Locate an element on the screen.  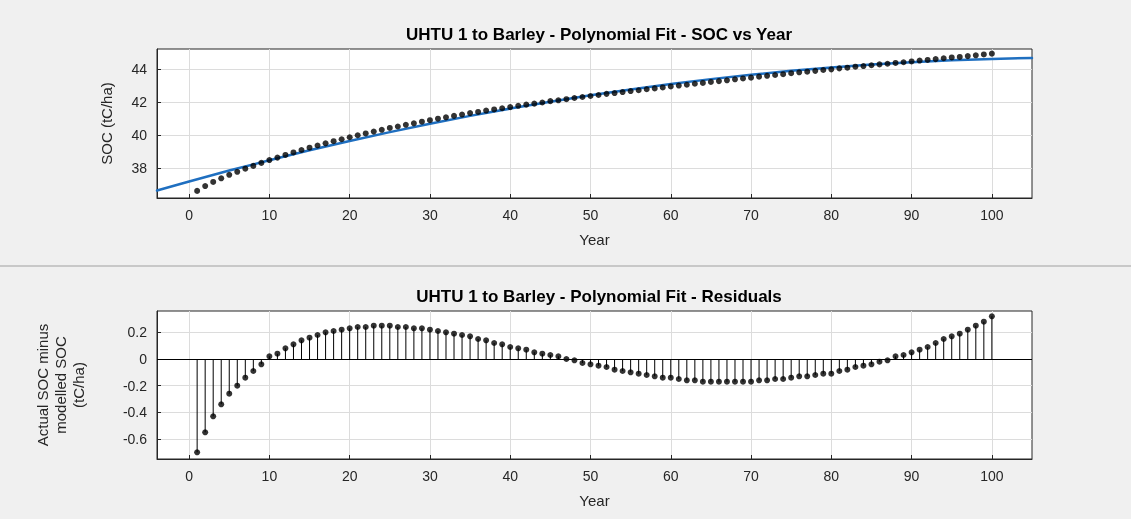
y-tick-label: 42 is located at coordinates (139, 101).